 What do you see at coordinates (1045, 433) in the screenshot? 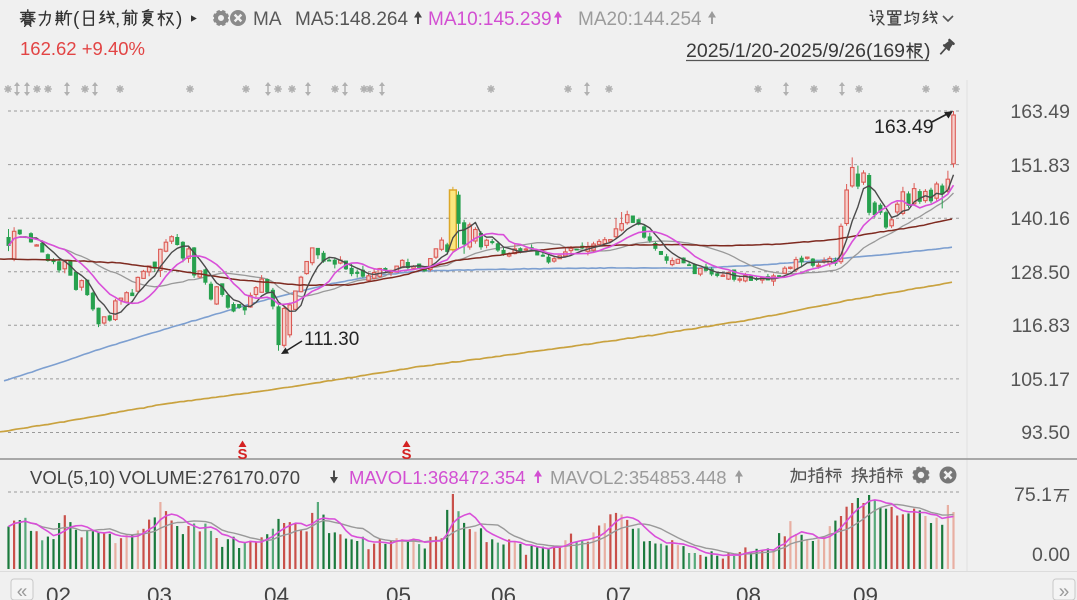
I see `svg-text: 93.50` at bounding box center [1045, 433].